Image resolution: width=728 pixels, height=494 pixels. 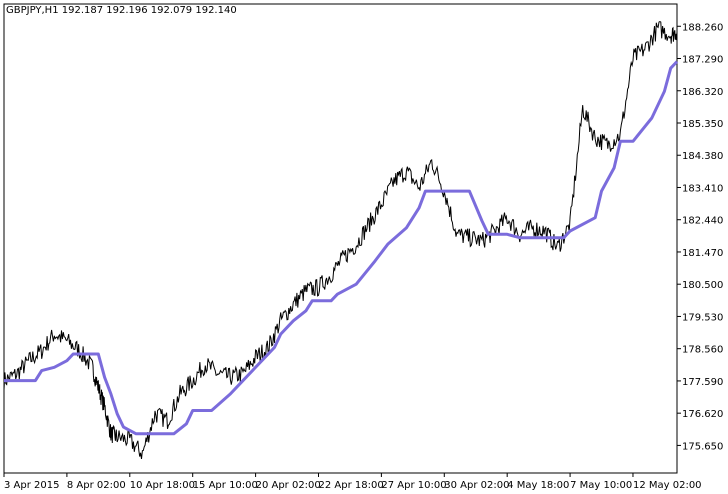 What do you see at coordinates (702, 188) in the screenshot?
I see `price-tick-label: 183.410` at bounding box center [702, 188].